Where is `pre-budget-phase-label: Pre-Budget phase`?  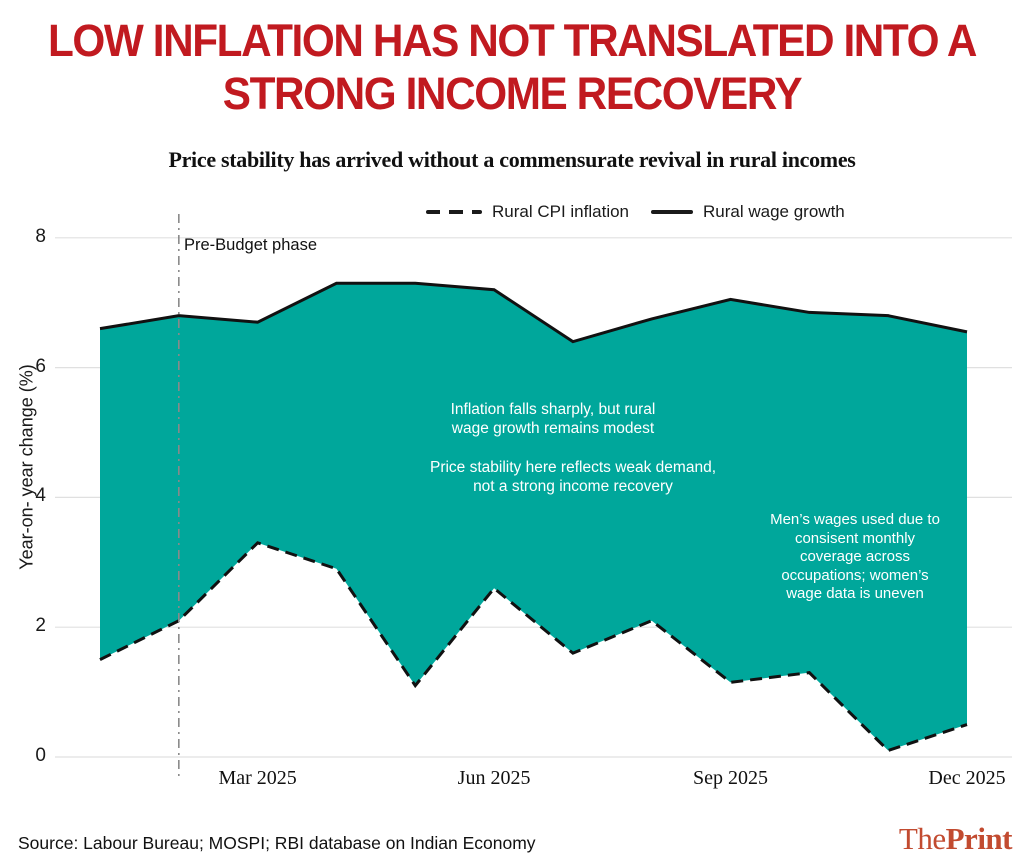
pre-budget-phase-label: Pre-Budget phase is located at coordinates (251, 245).